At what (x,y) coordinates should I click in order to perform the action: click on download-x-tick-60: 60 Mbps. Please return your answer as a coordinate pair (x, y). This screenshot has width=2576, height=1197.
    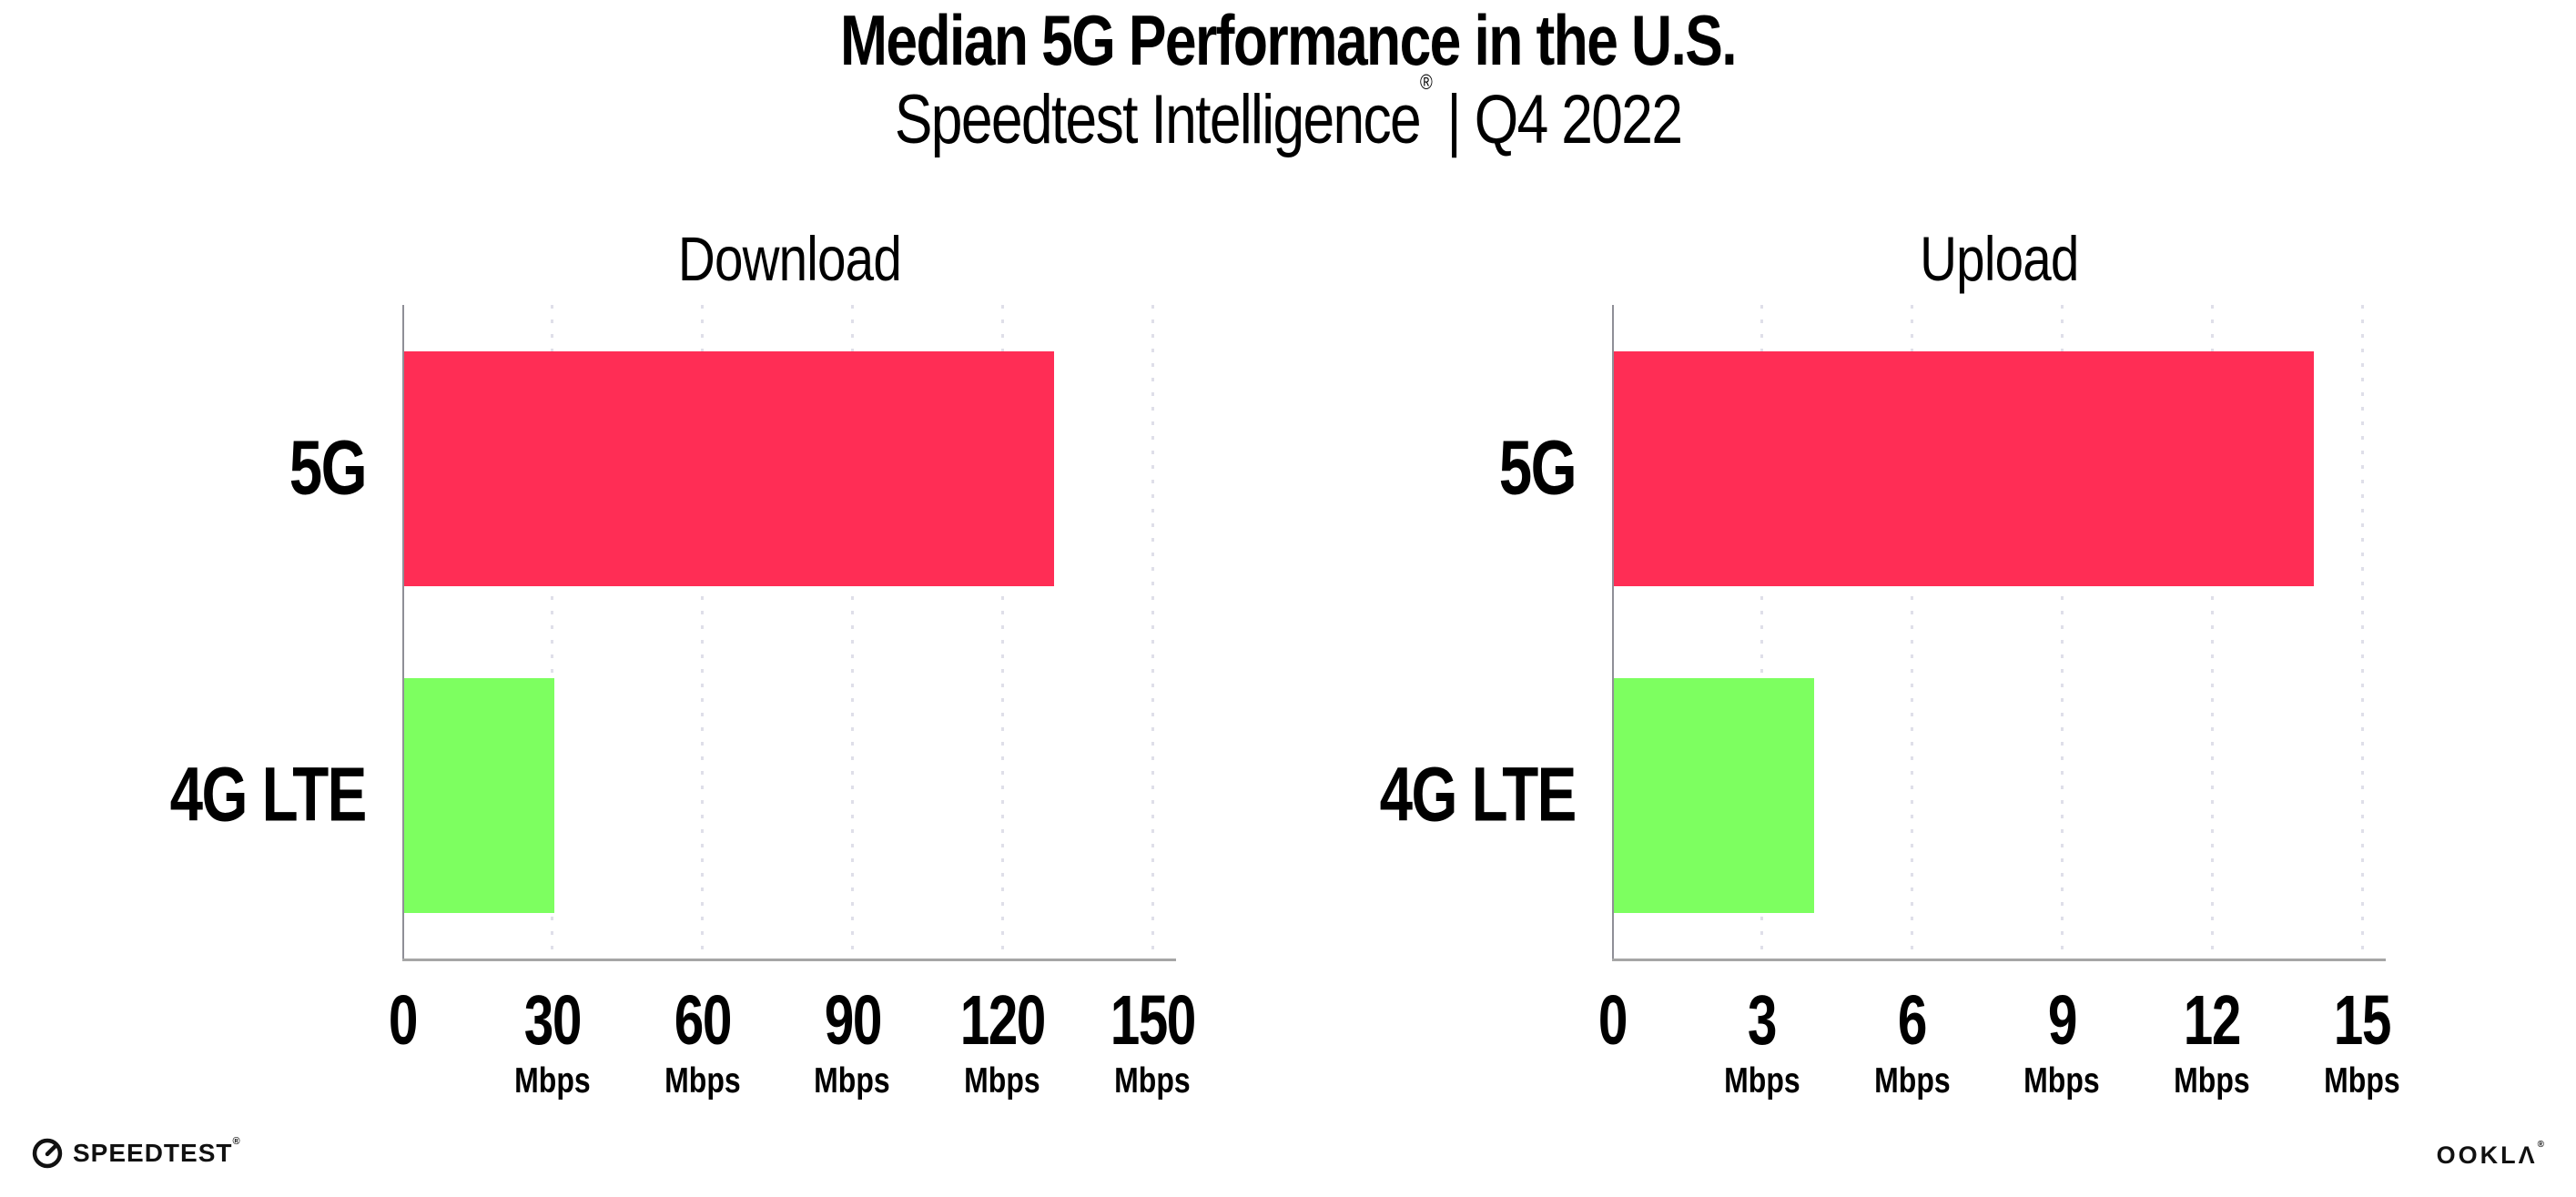
    Looking at the image, I should click on (702, 1041).